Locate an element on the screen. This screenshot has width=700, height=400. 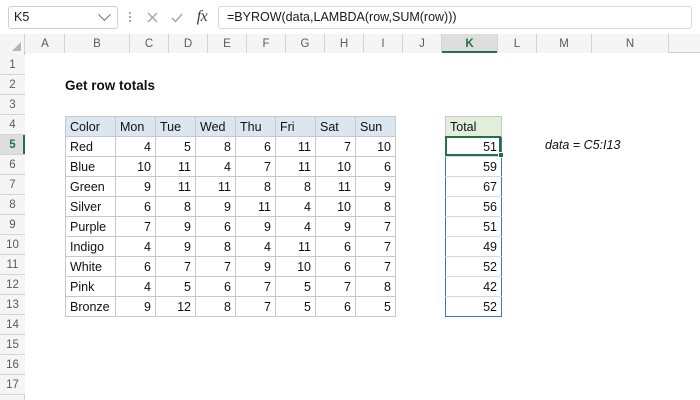
value-cell: 12 is located at coordinates (175, 306).